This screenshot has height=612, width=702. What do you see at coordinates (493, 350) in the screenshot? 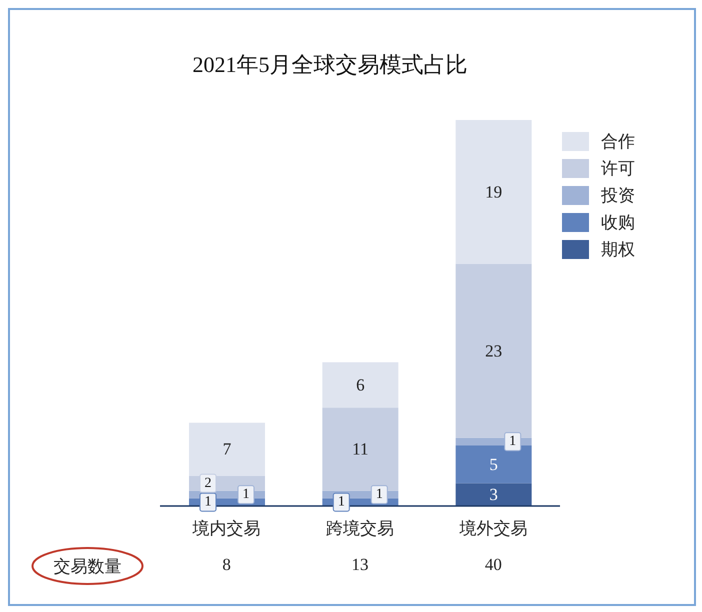
I see `data-label: 23` at bounding box center [493, 350].